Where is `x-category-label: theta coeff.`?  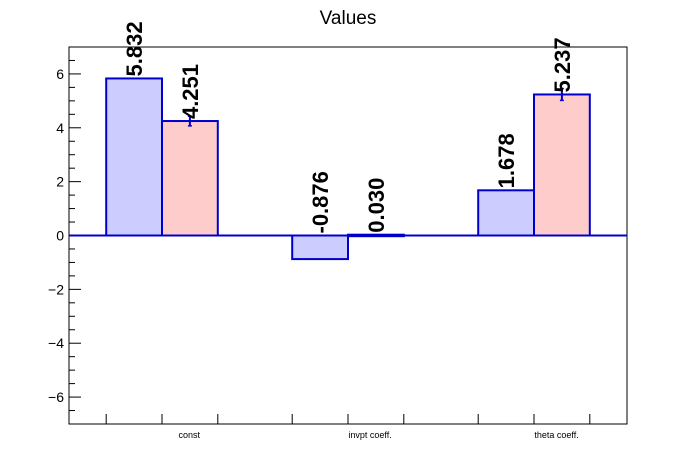 x-category-label: theta coeff. is located at coordinates (556, 435).